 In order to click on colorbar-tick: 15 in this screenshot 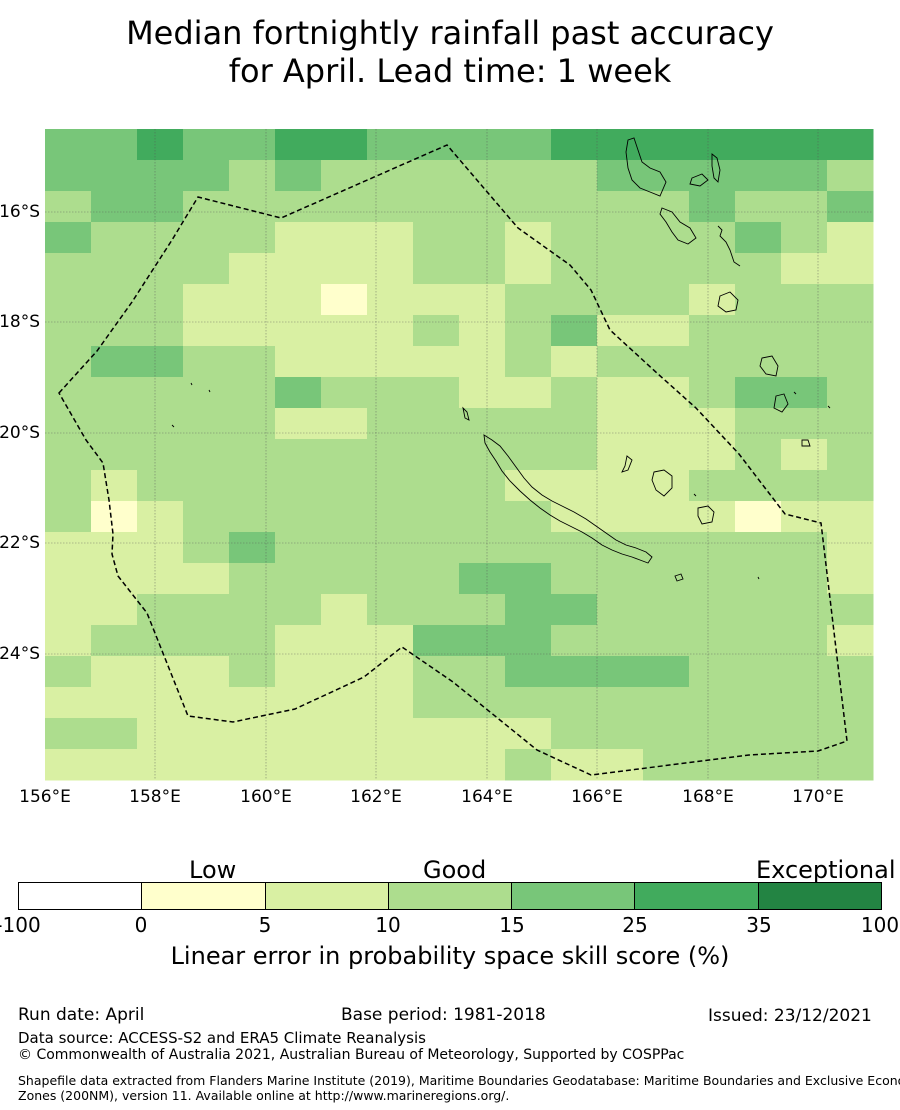, I will do `click(512, 925)`.